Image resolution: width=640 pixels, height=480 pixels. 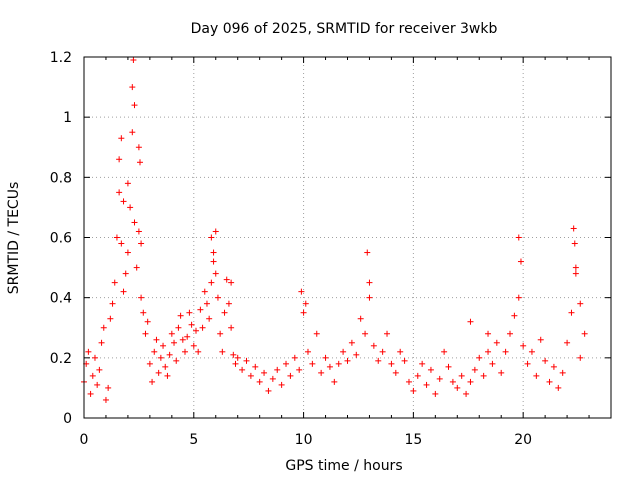 I want to click on x-tick-label: 5, so click(x=193, y=440).